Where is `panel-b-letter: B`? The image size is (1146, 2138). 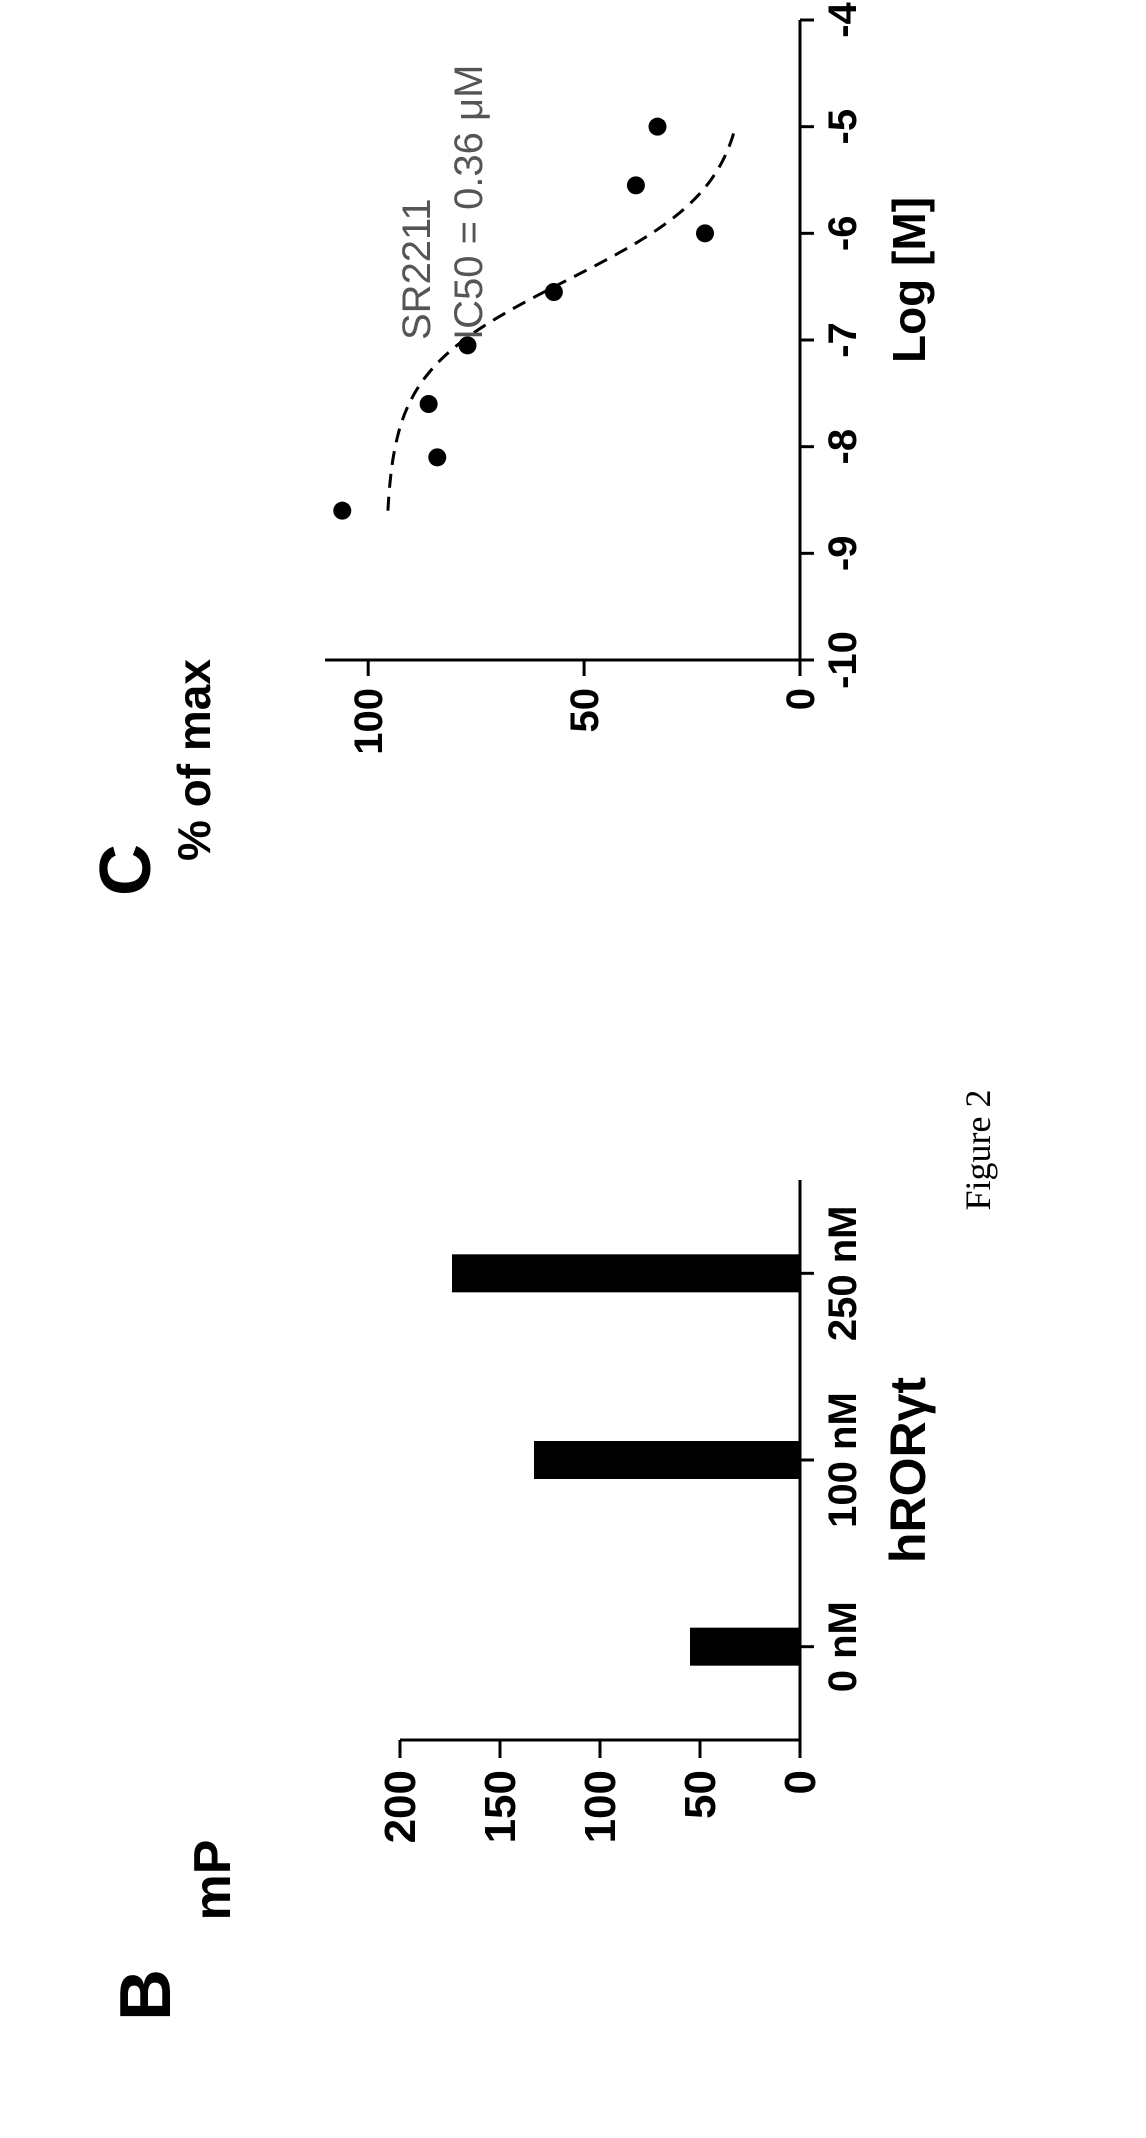
panel-b-letter: B is located at coordinates (146, 1995).